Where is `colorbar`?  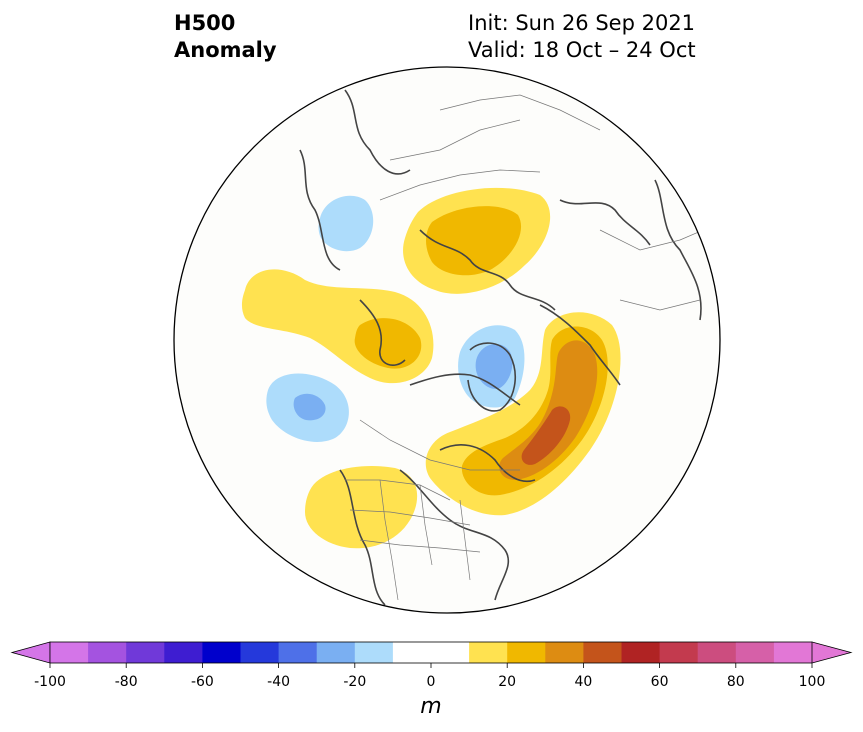
colorbar is located at coordinates (431, 654).